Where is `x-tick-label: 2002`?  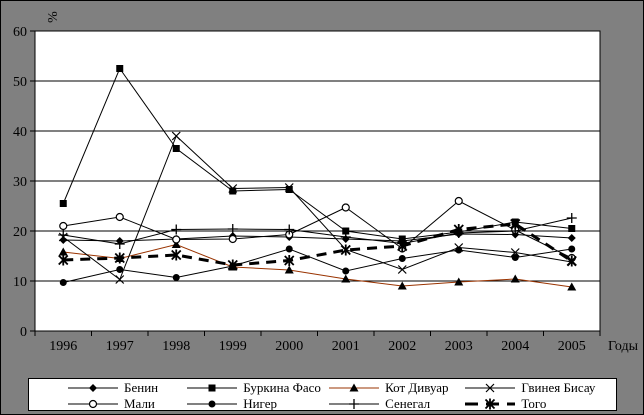
x-tick-label: 2002 is located at coordinates (402, 346).